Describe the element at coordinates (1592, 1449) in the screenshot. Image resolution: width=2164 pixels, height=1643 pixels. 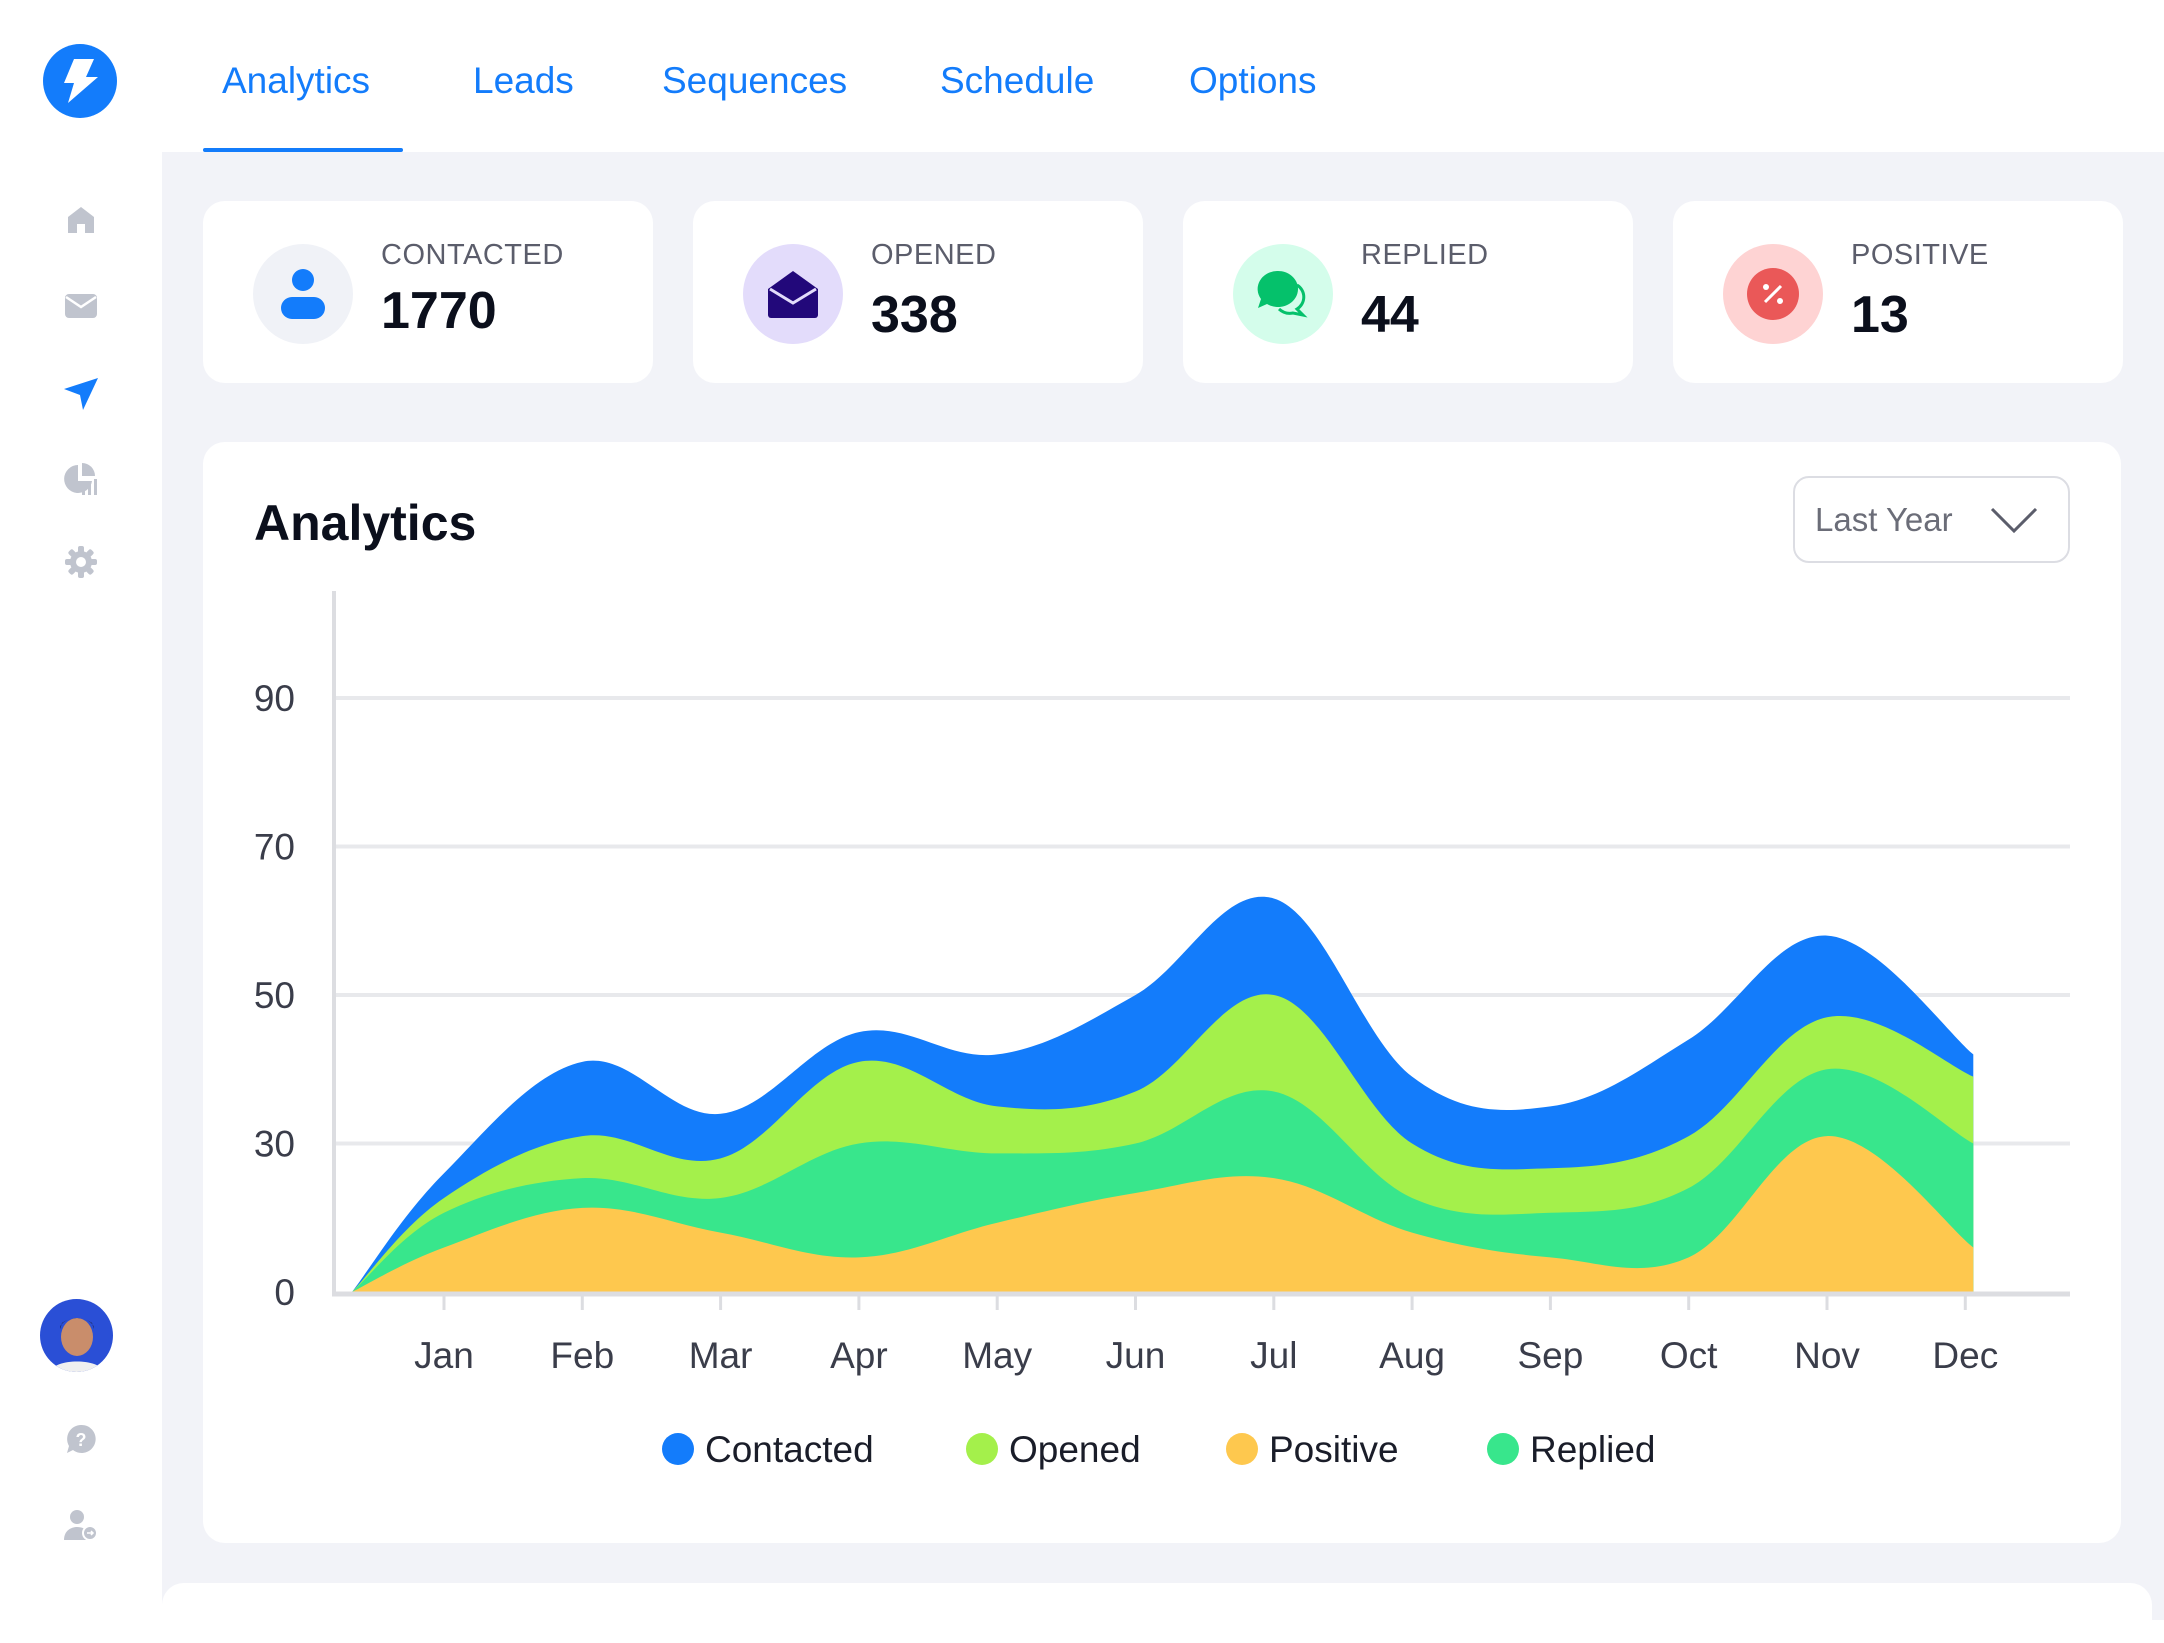
I see `legend-label-replied: Replied` at that location.